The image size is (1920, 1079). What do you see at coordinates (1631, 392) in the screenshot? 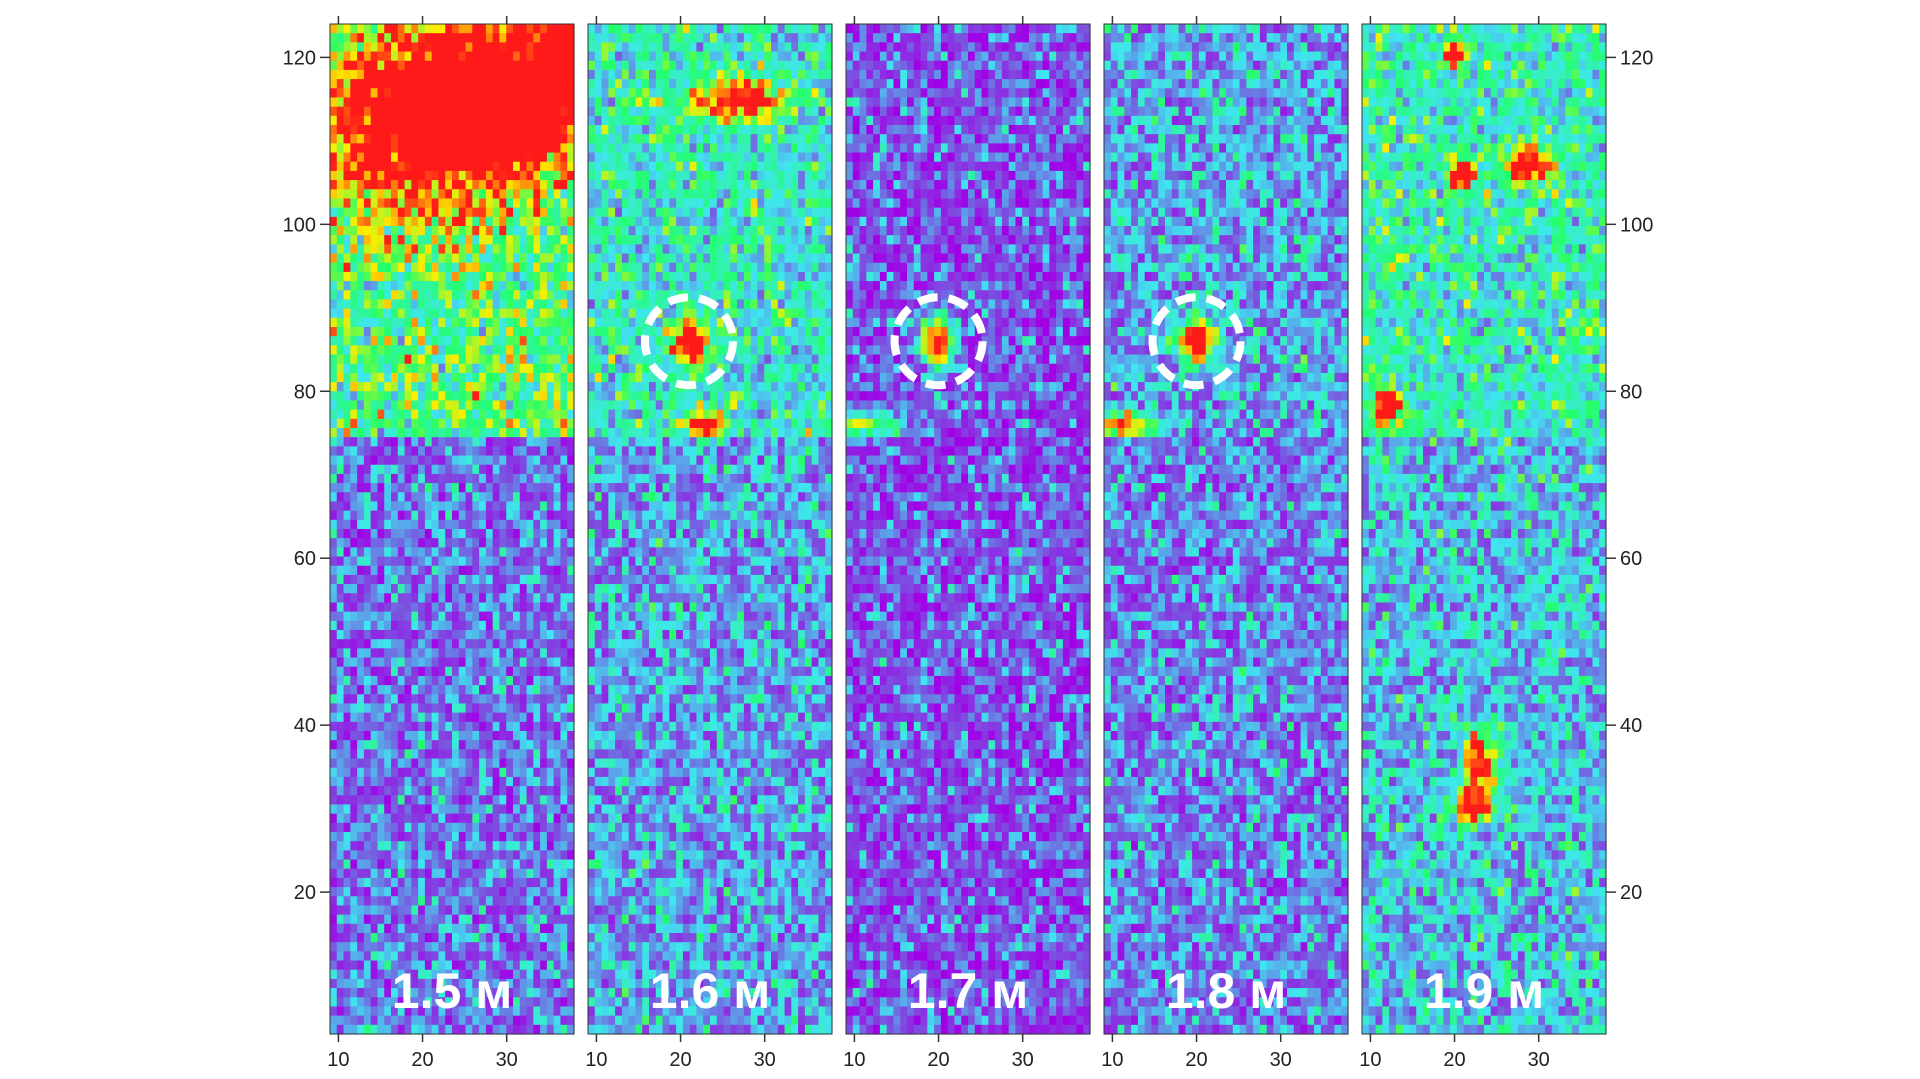
I see `y-tick-label-right: 80` at bounding box center [1631, 392].